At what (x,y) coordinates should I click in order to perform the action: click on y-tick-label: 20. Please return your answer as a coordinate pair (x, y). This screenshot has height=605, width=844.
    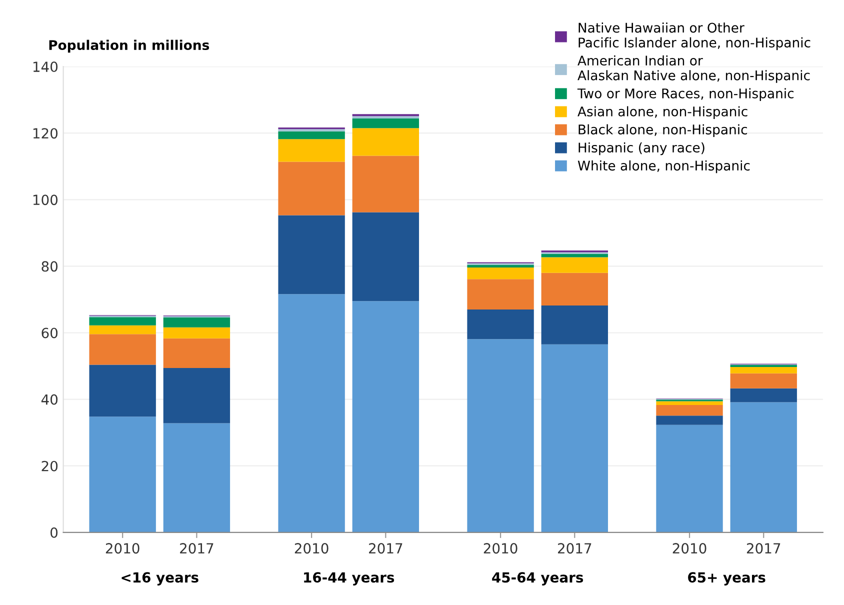
    Looking at the image, I should click on (50, 466).